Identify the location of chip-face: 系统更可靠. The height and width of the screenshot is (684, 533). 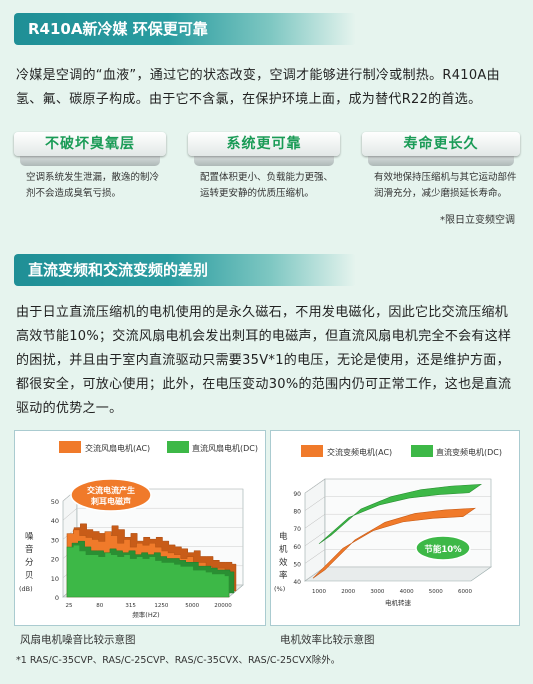
(264, 144).